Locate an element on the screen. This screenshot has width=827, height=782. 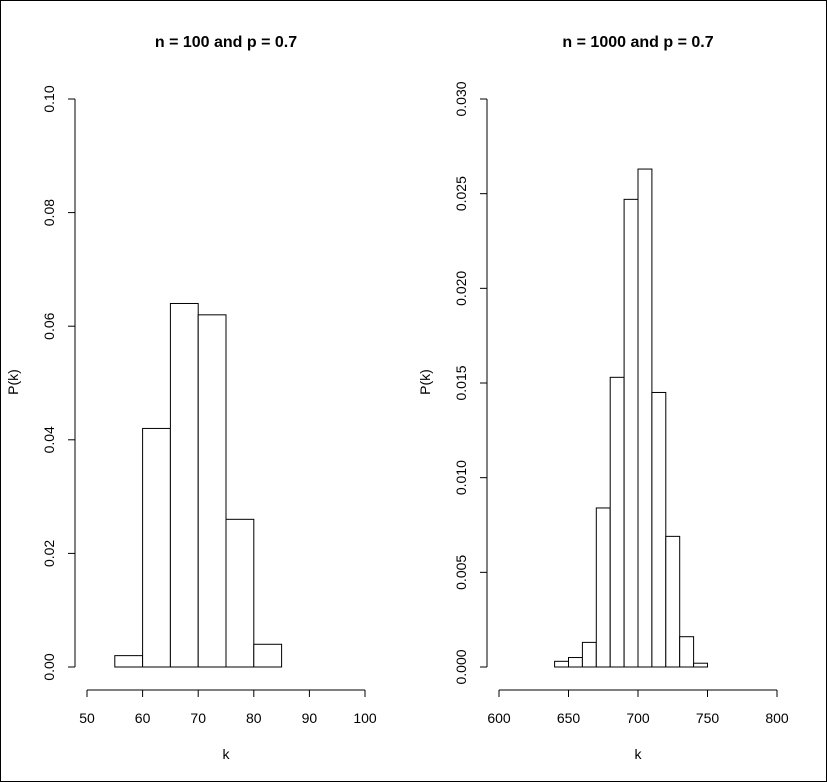
right-title: n = 1000 and p = 0.7 is located at coordinates (637, 42).